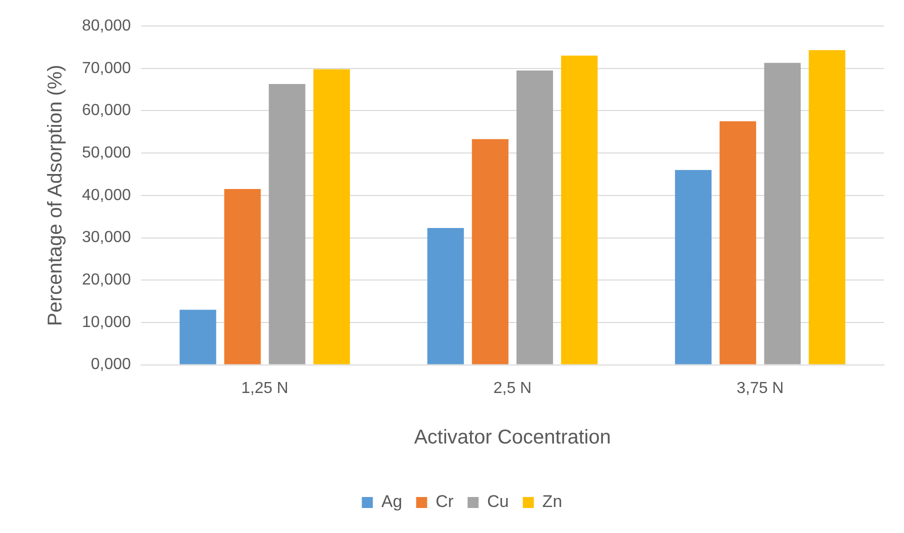 The width and height of the screenshot is (904, 533). What do you see at coordinates (445, 502) in the screenshot?
I see `legend-label: Cr` at bounding box center [445, 502].